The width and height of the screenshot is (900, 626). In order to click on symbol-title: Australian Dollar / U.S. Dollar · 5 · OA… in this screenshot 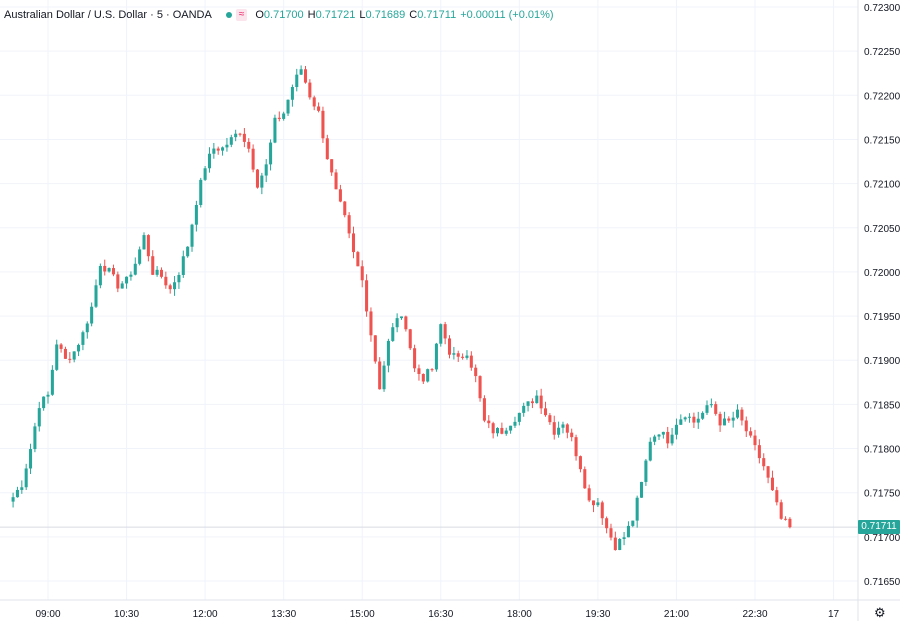, I will do `click(108, 15)`.